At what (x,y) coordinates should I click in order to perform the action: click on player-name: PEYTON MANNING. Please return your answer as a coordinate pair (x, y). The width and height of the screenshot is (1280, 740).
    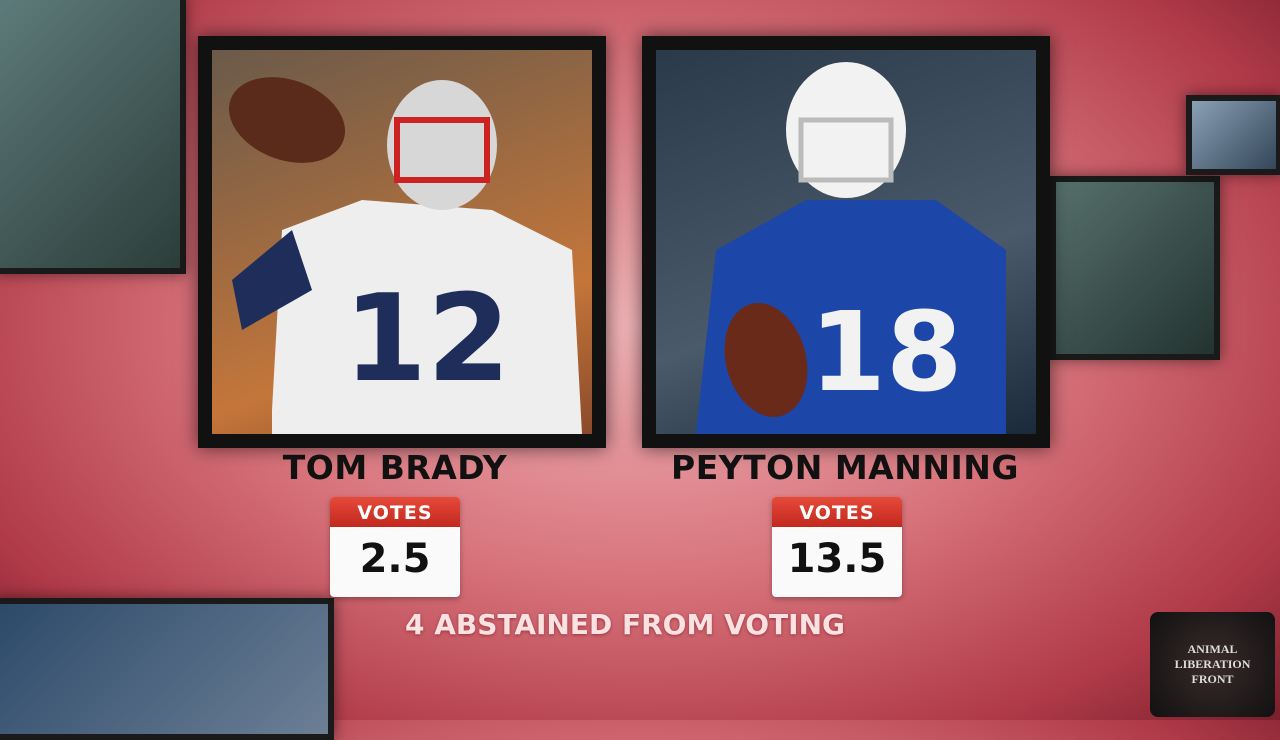
    Looking at the image, I should click on (845, 467).